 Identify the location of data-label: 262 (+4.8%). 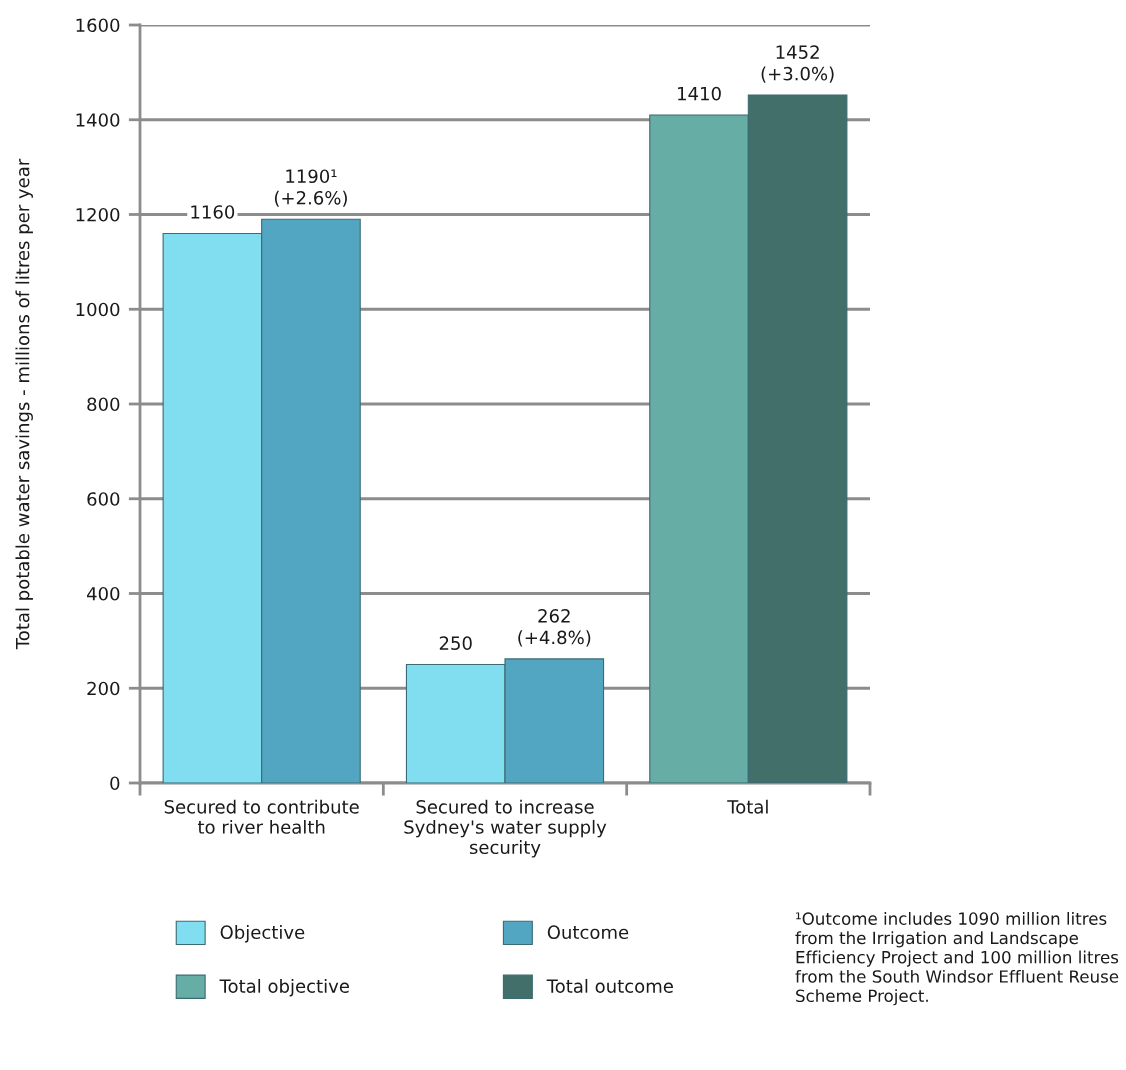
(554, 628).